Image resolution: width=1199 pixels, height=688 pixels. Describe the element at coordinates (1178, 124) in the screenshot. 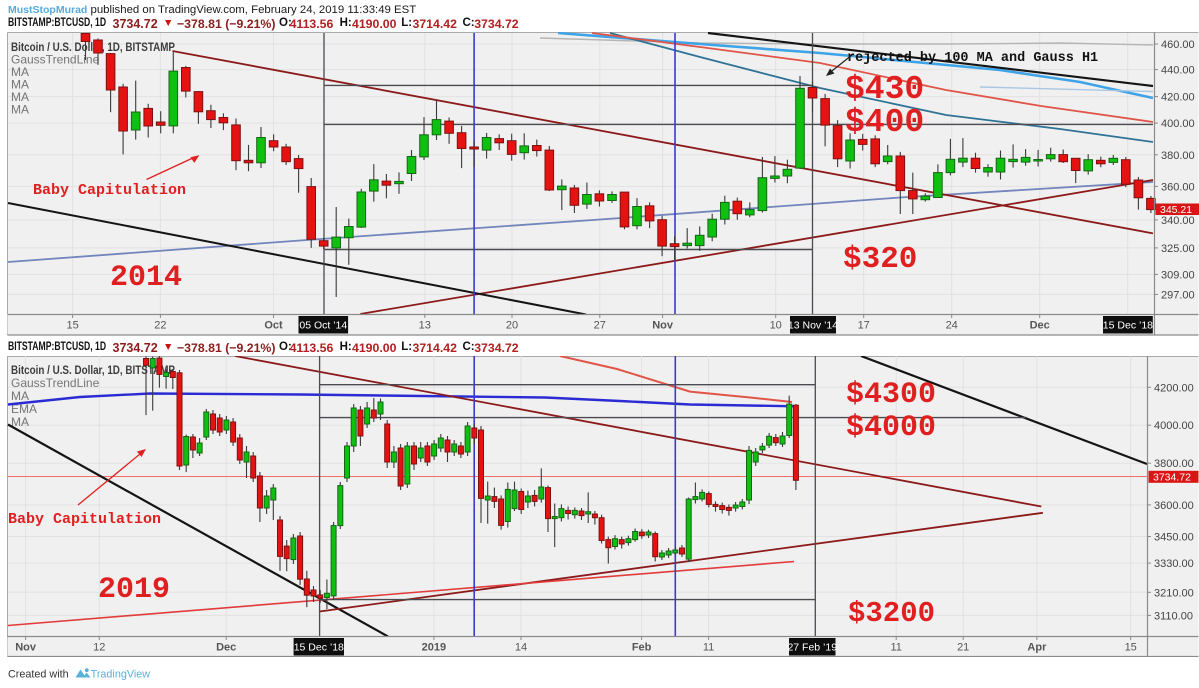

I see `svg-text: 400.00` at that location.